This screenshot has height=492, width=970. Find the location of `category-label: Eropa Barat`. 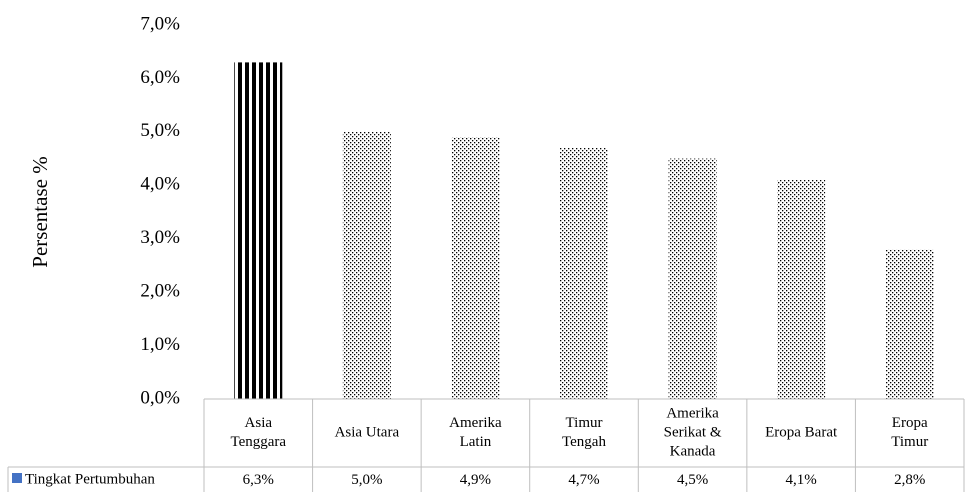

category-label: Eropa Barat is located at coordinates (801, 432).